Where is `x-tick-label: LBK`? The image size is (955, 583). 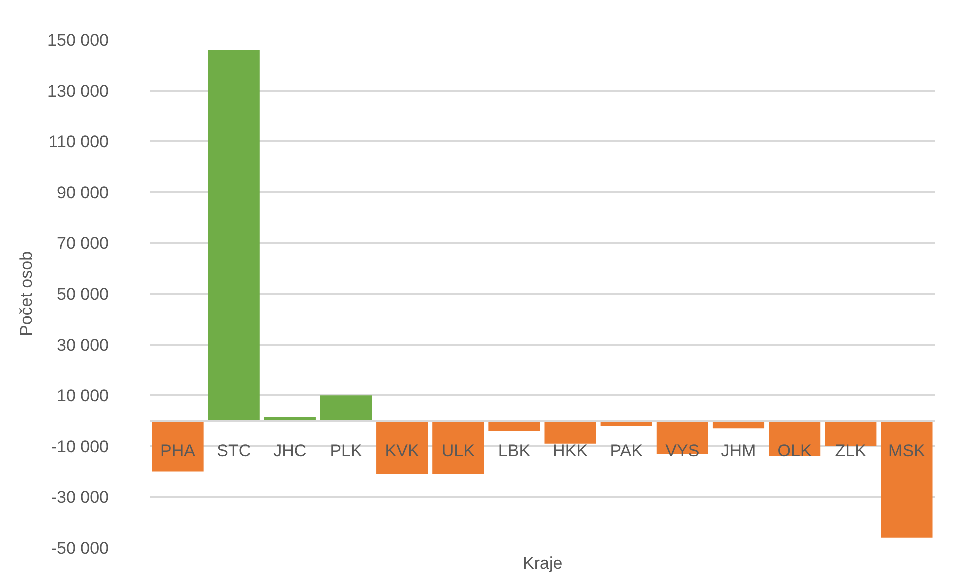 x-tick-label: LBK is located at coordinates (515, 450).